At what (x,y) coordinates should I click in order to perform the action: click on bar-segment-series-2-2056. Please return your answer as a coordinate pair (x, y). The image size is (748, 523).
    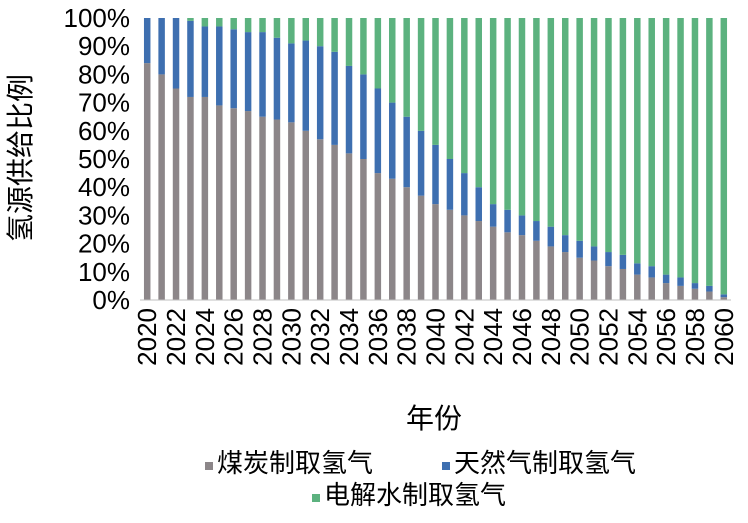
    Looking at the image, I should click on (666, 279).